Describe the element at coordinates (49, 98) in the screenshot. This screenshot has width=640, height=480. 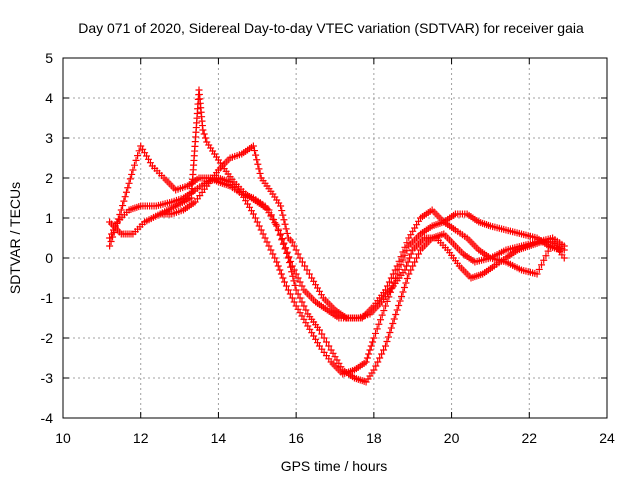
I see `y-tick-label: 4` at that location.